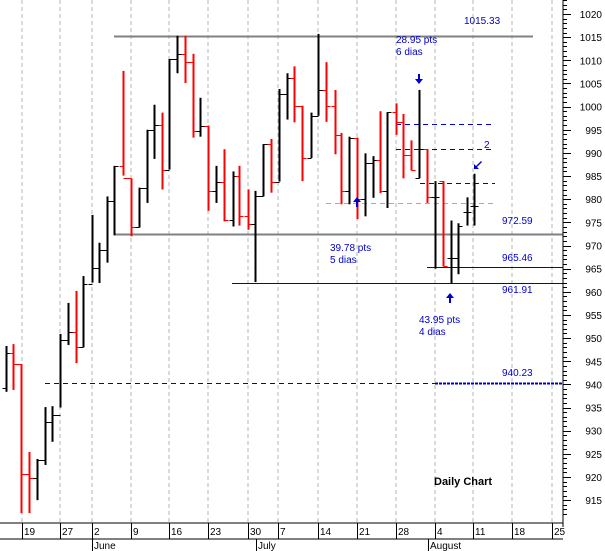 This screenshot has width=605, height=551. I want to click on label-2: 2, so click(487, 145).